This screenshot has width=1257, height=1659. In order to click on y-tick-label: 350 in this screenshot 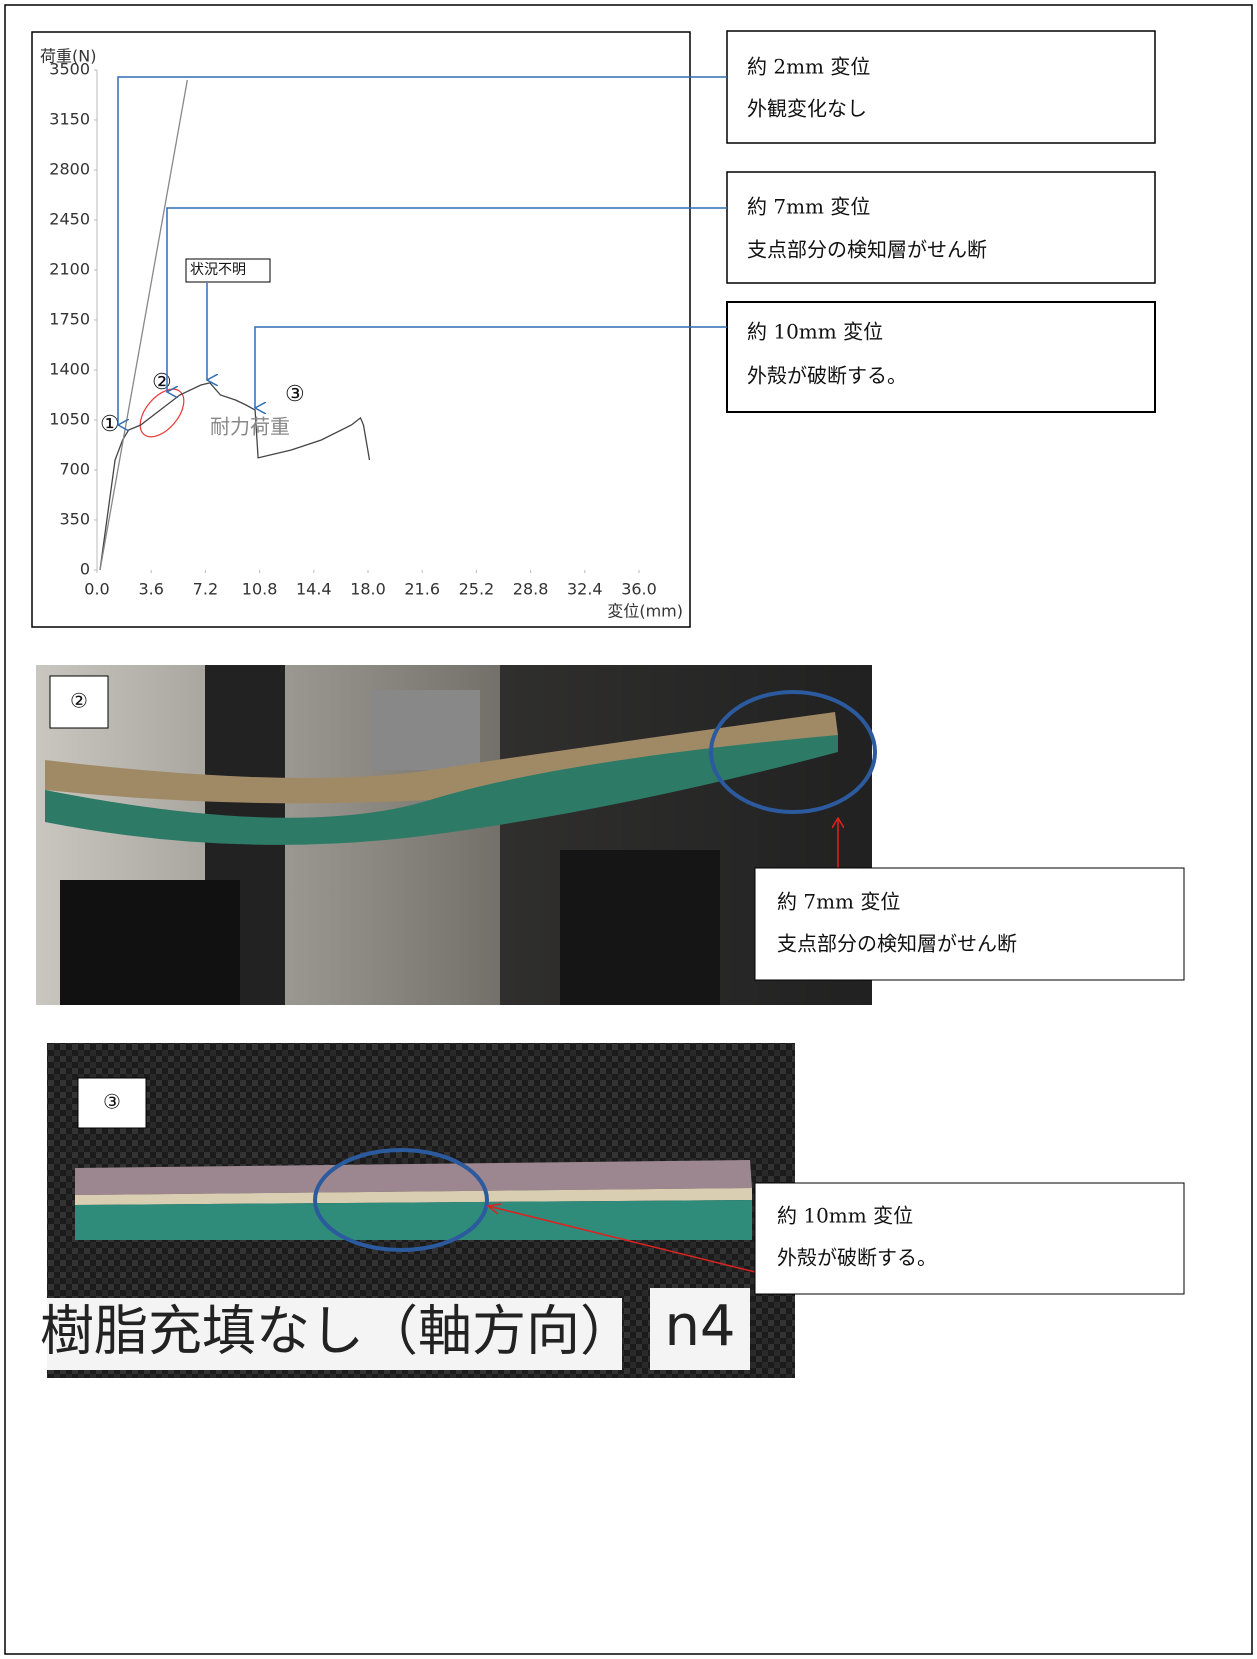, I will do `click(74, 519)`.